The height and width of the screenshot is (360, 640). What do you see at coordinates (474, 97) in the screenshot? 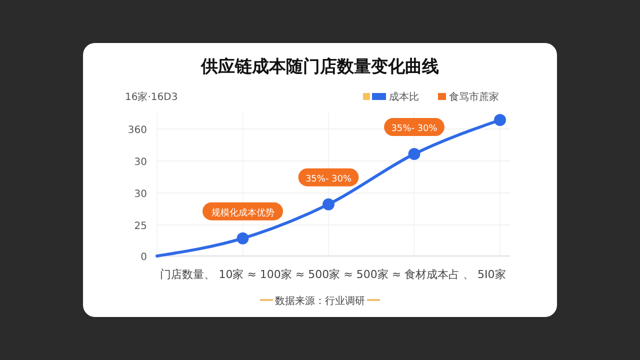
I see `legend-label: 食骂市蔗家` at bounding box center [474, 97].